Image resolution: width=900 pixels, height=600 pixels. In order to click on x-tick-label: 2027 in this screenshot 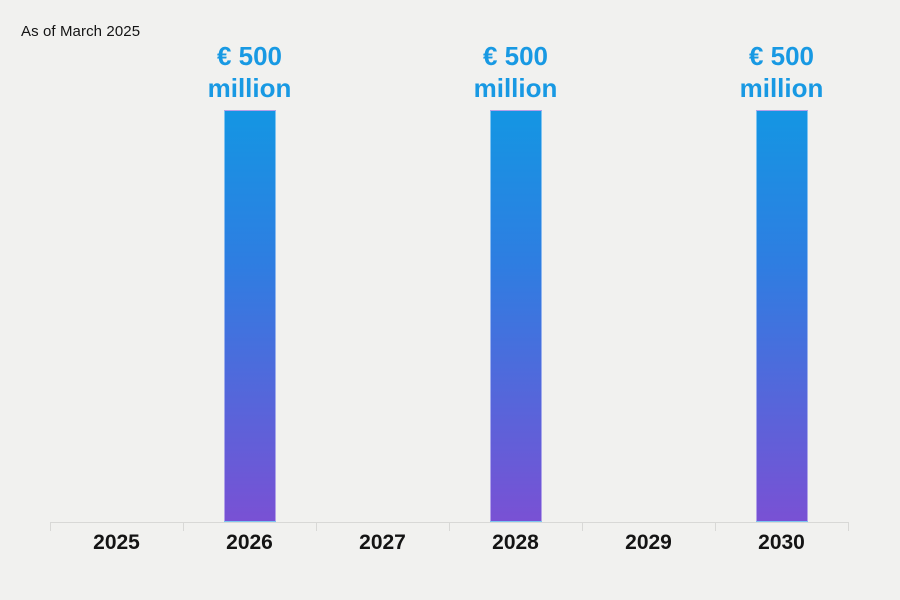, I will do `click(382, 542)`.